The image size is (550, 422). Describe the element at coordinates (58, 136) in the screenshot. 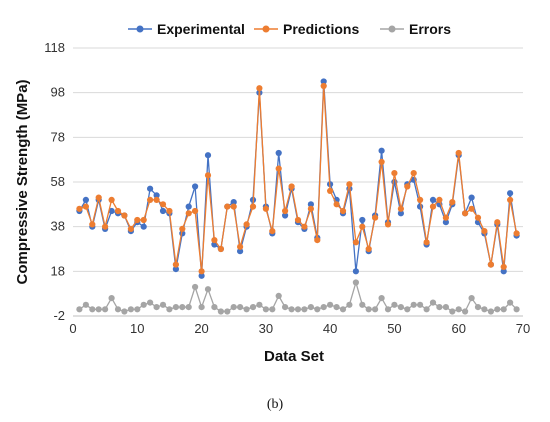

I see `y-tick-label: 78` at that location.